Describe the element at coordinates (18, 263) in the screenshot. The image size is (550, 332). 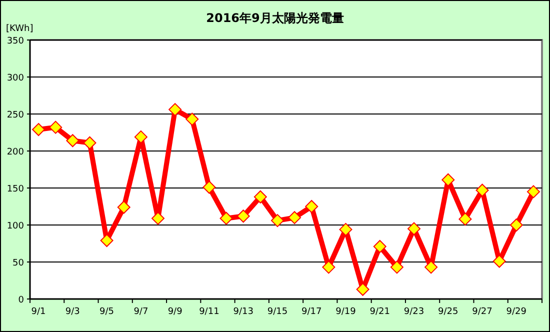
I see `y-tick-label: 50` at that location.